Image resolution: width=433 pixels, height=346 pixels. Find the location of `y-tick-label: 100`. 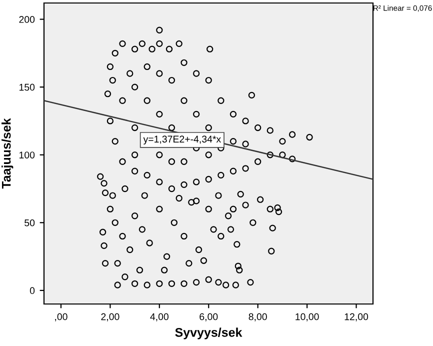

y-tick-label: 100 is located at coordinates (27, 155).